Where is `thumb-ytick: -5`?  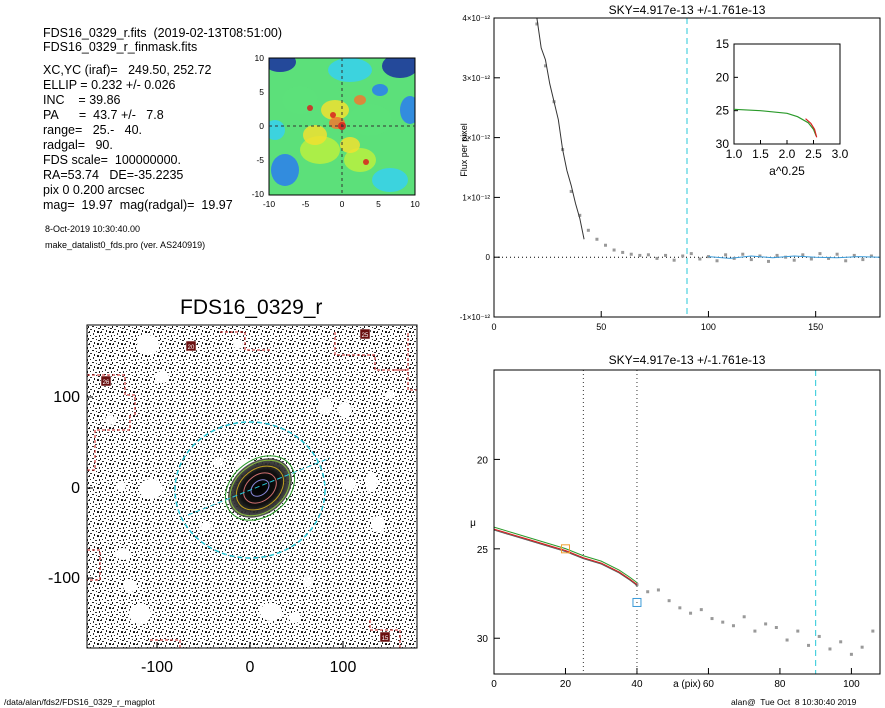
thumb-ytick: -5 is located at coordinates (260, 160).